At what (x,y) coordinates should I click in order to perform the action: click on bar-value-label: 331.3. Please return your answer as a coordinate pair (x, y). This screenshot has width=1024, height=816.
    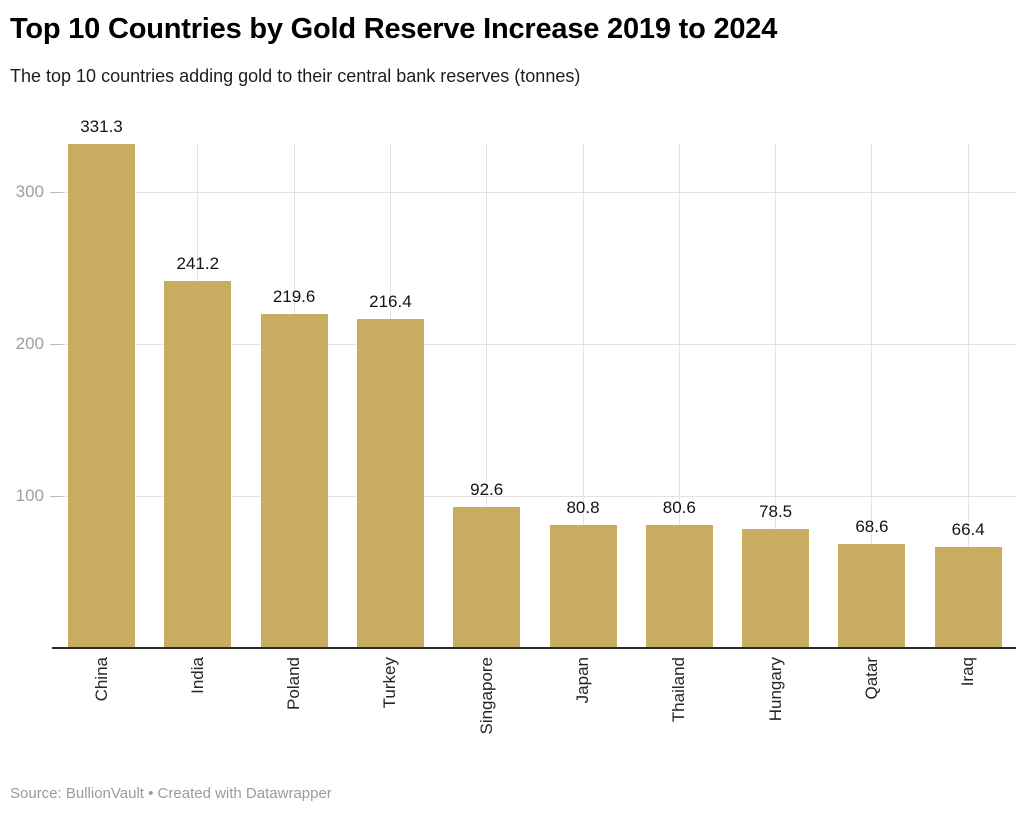
    Looking at the image, I should click on (101, 127).